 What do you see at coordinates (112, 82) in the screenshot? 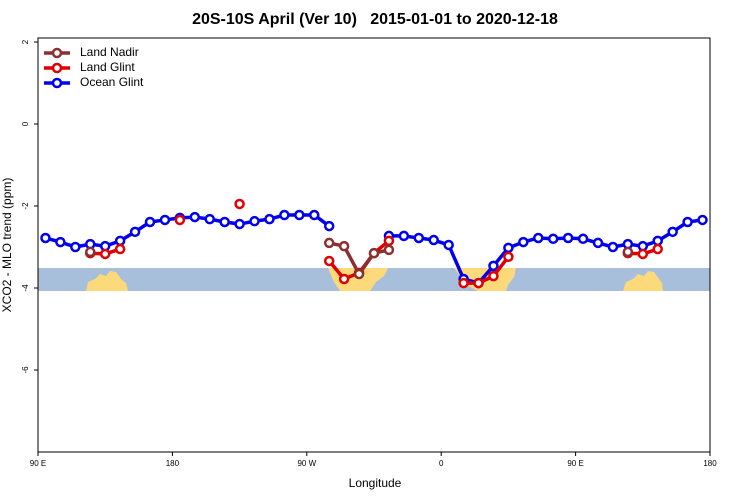
I see `legend-label: Ocean Glint` at bounding box center [112, 82].